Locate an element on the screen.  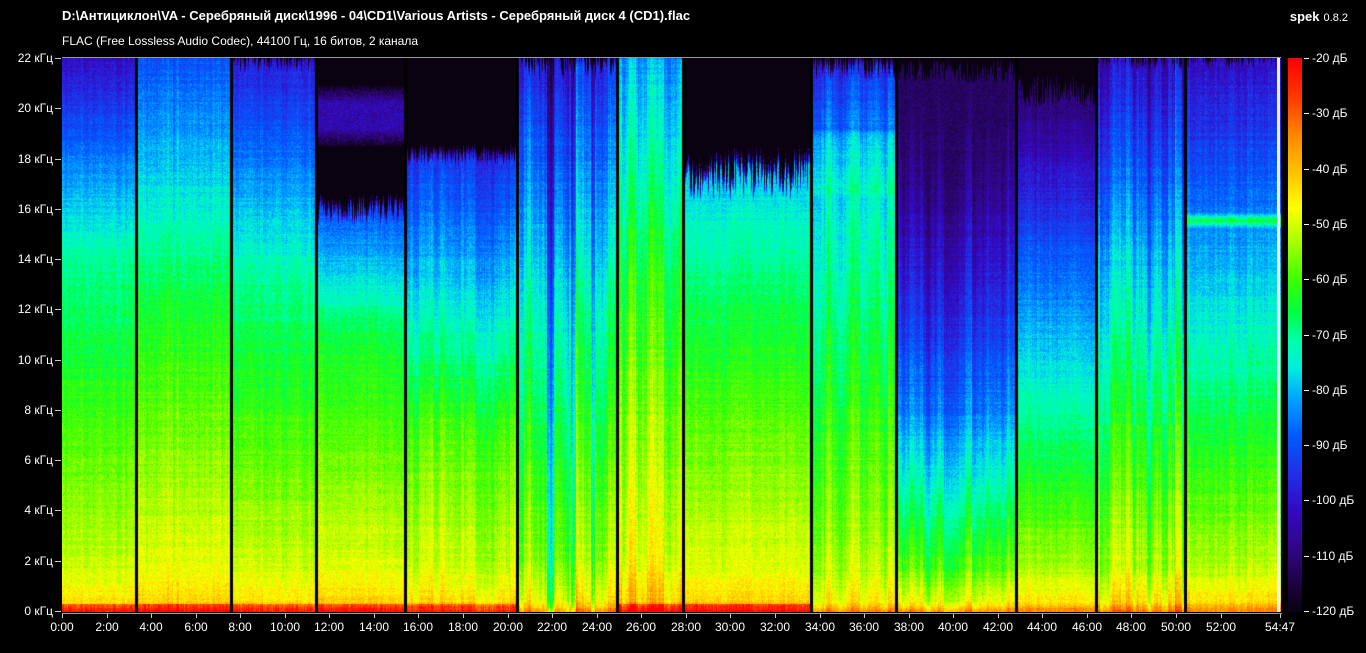
time-tick-label: 16:00 is located at coordinates (418, 627).